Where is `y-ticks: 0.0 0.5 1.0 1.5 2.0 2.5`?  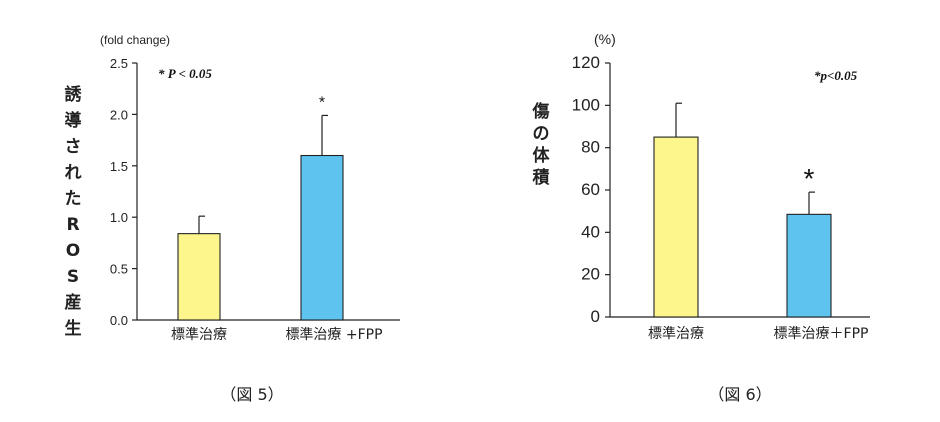 y-ticks: 0.0 0.5 1.0 1.5 2.0 2.5 is located at coordinates (123, 192).